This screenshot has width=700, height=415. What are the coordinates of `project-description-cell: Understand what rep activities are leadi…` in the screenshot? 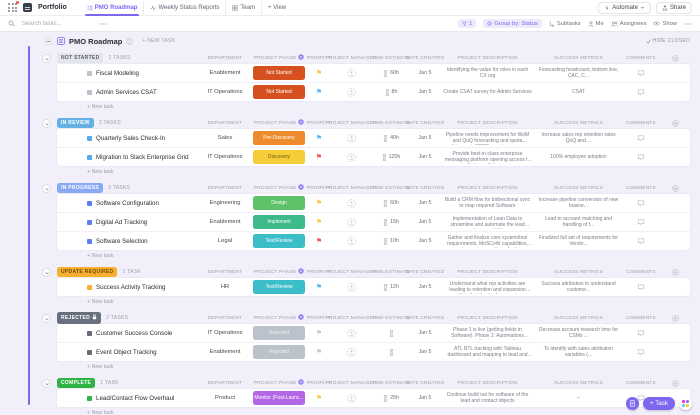 It's located at (487, 287).